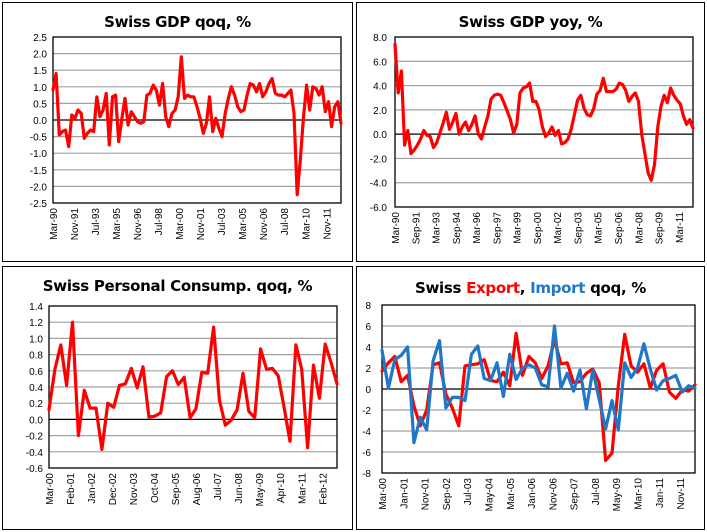 This screenshot has height=532, width=707. I want to click on y-tick-label: -2, so click(366, 411).